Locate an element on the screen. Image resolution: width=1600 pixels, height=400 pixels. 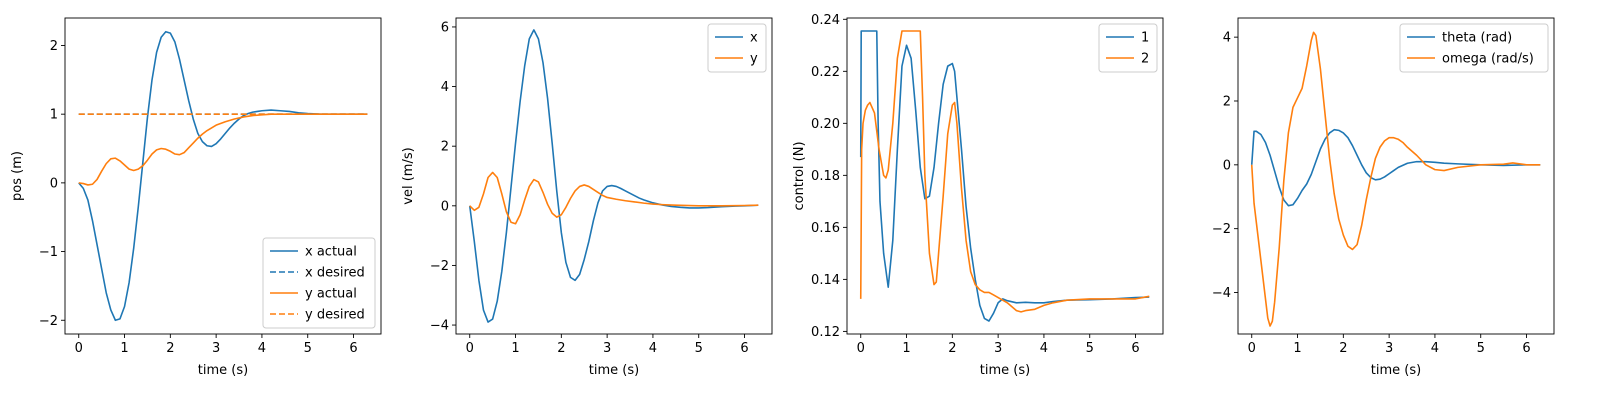
y-tick-label: 0.12 is located at coordinates (825, 332).